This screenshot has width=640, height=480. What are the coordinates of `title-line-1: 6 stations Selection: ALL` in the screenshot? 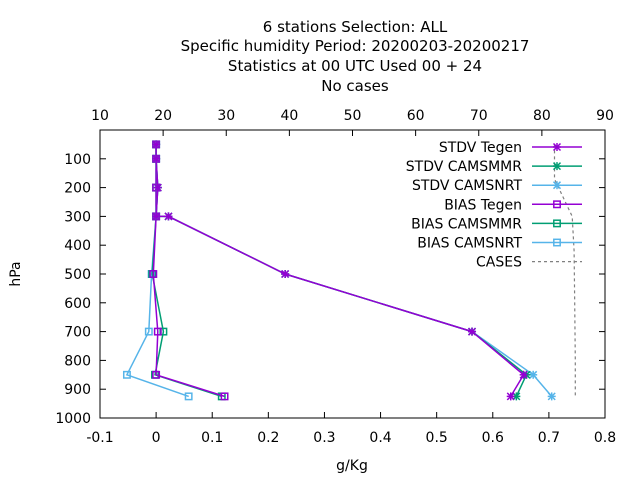 It's located at (355, 27).